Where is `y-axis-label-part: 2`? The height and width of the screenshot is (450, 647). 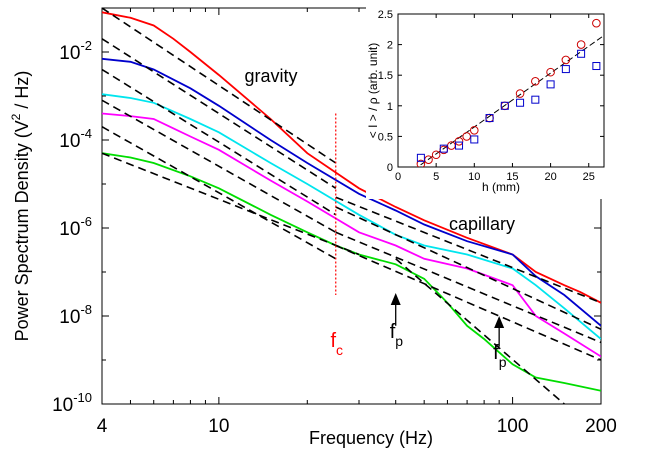 y-axis-label-part: 2 is located at coordinates (16, 116).